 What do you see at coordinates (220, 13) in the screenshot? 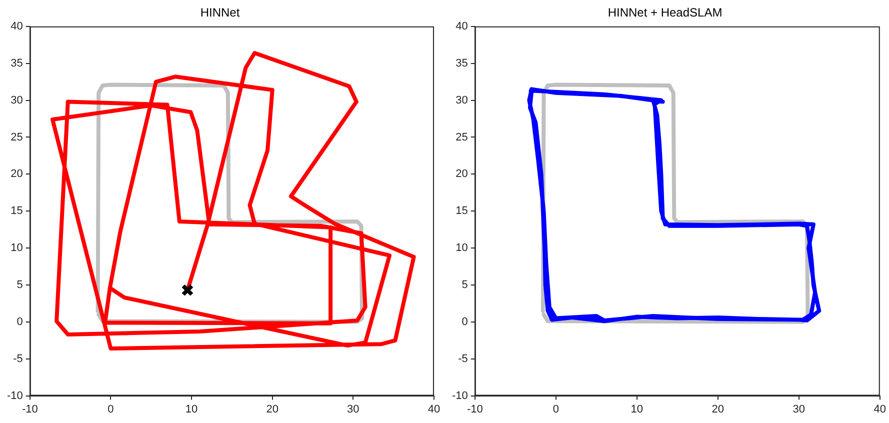
I see `chart-title: HINNet` at bounding box center [220, 13].